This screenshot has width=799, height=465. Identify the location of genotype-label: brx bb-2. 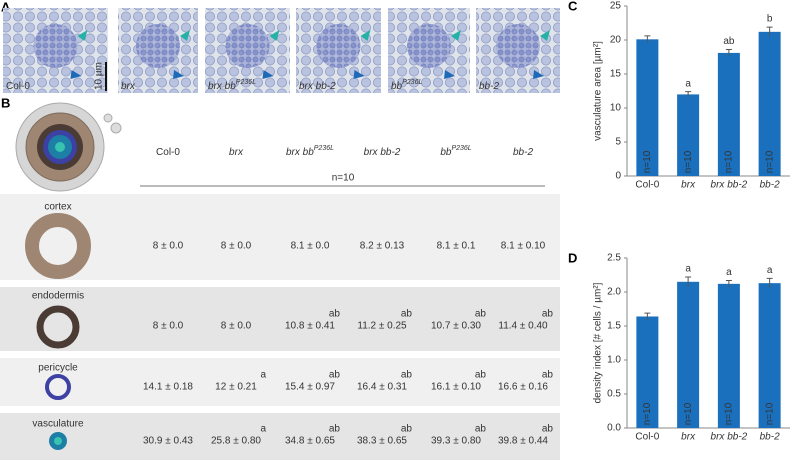
(382, 152).